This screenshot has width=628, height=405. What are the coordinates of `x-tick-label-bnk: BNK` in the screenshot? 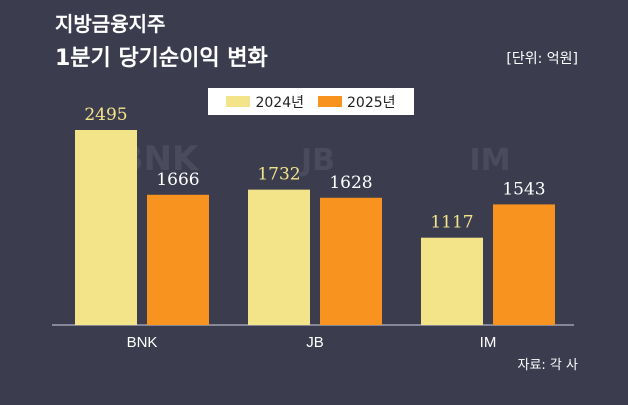 It's located at (142, 342).